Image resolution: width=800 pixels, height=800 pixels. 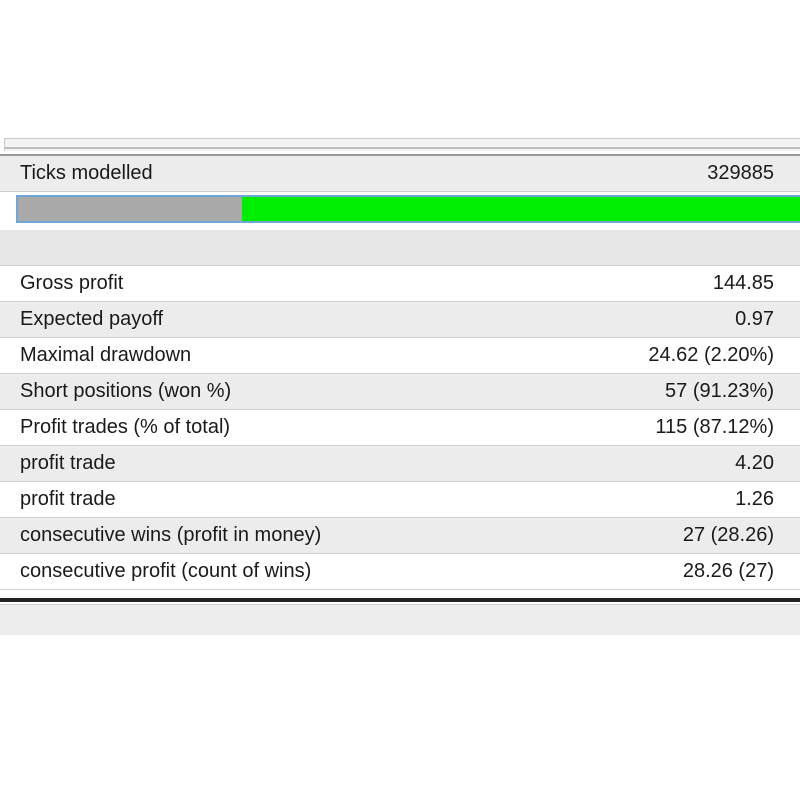 What do you see at coordinates (166, 571) in the screenshot?
I see `report-row-label: consecutive profit (count of wins)` at bounding box center [166, 571].